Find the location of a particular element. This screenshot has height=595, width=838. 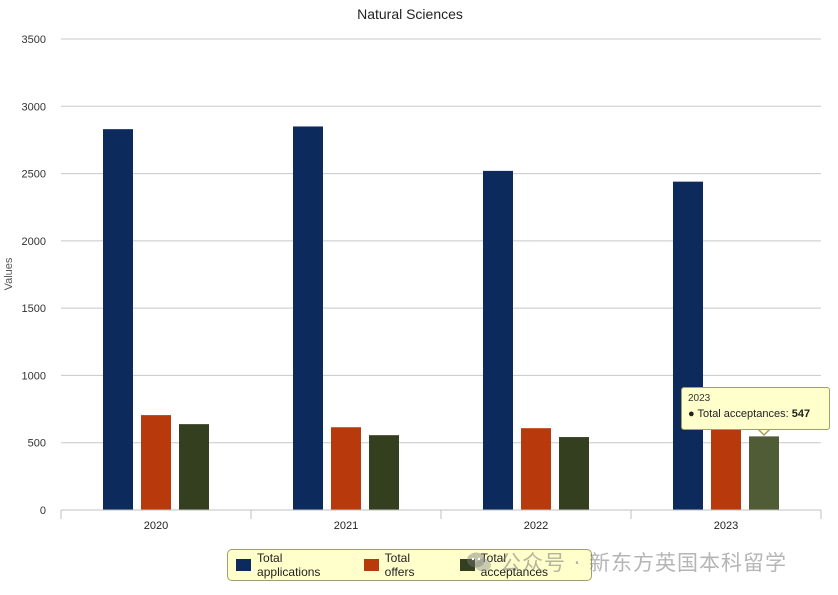

tooltip: 2023 ● Total acceptances: 547 is located at coordinates (755, 408).